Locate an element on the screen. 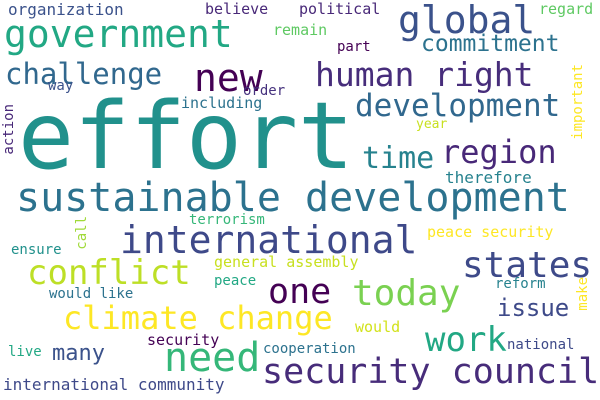 The width and height of the screenshot is (600, 400). word-states: states is located at coordinates (527, 265).